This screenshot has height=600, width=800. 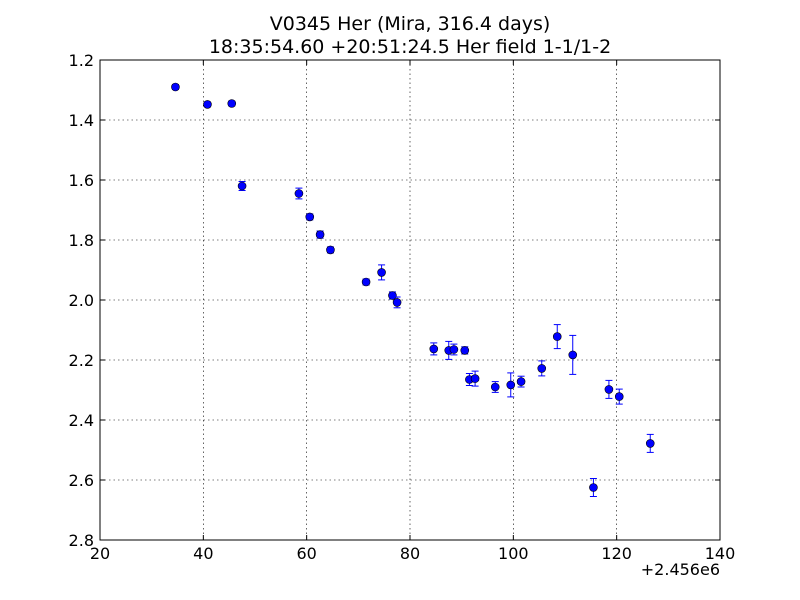 What do you see at coordinates (616, 553) in the screenshot?
I see `x-tick-label: 120` at bounding box center [616, 553].